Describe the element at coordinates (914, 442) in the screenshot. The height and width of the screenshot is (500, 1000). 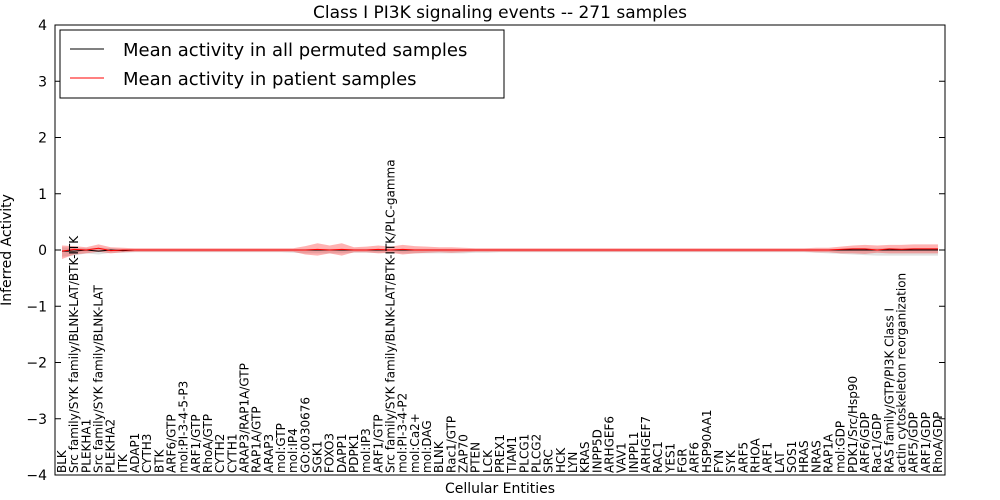
I see `x-tick-label: ARF5/GDP` at that location.